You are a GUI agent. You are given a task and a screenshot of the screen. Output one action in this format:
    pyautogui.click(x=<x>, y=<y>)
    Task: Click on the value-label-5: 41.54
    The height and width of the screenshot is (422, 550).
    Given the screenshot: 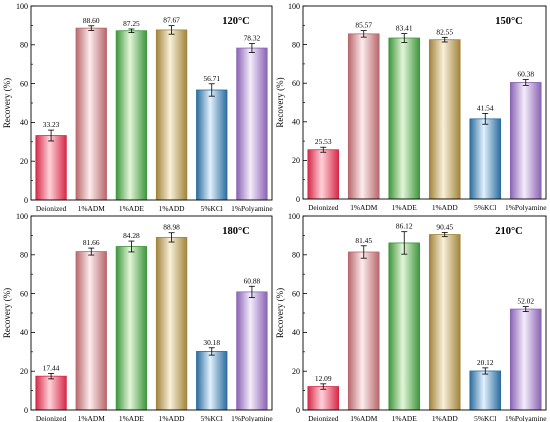 What is the action you would take?
    pyautogui.click(x=485, y=107)
    